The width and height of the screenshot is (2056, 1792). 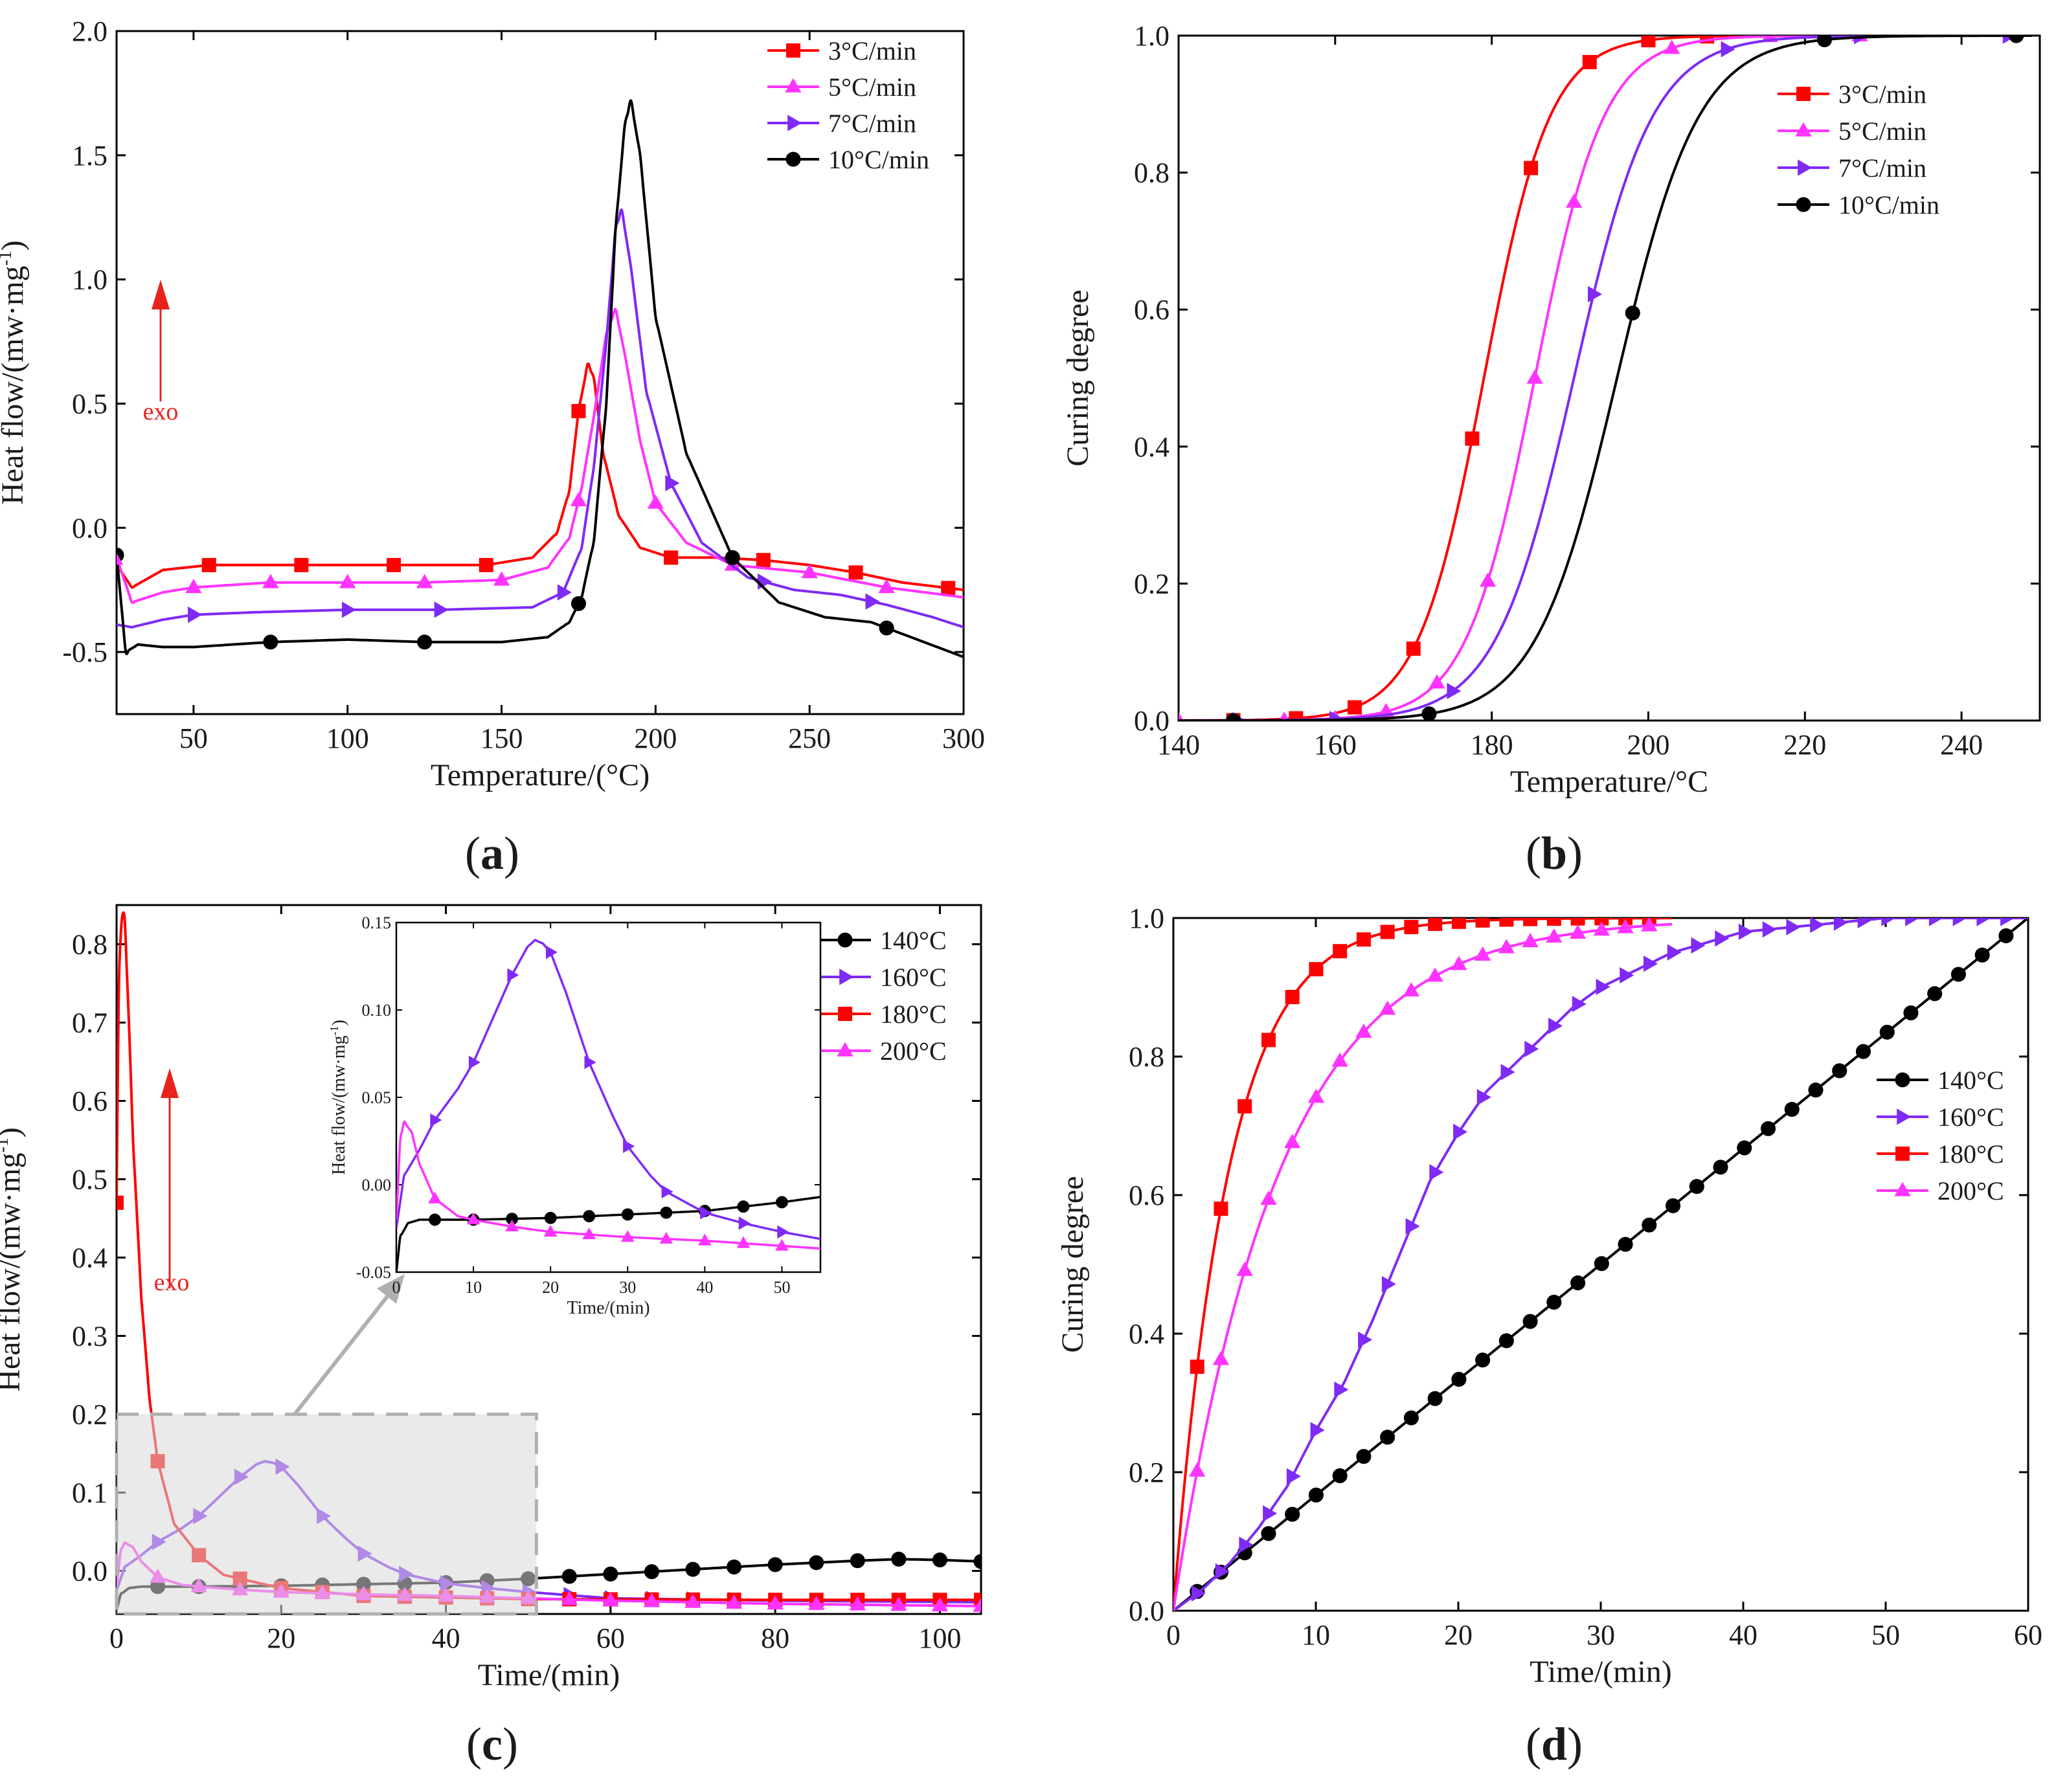 I want to click on y-tick-label: -0.05, so click(x=373, y=1272).